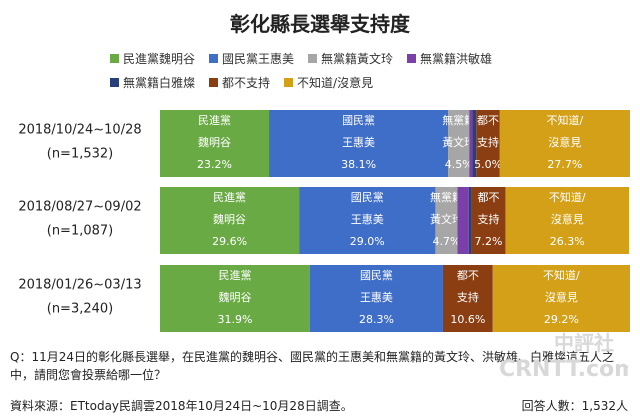 Image resolution: width=640 pixels, height=418 pixels. What do you see at coordinates (79, 207) in the screenshot?
I see `category-period-label: 2018/08/27~09/02` at bounding box center [79, 207].